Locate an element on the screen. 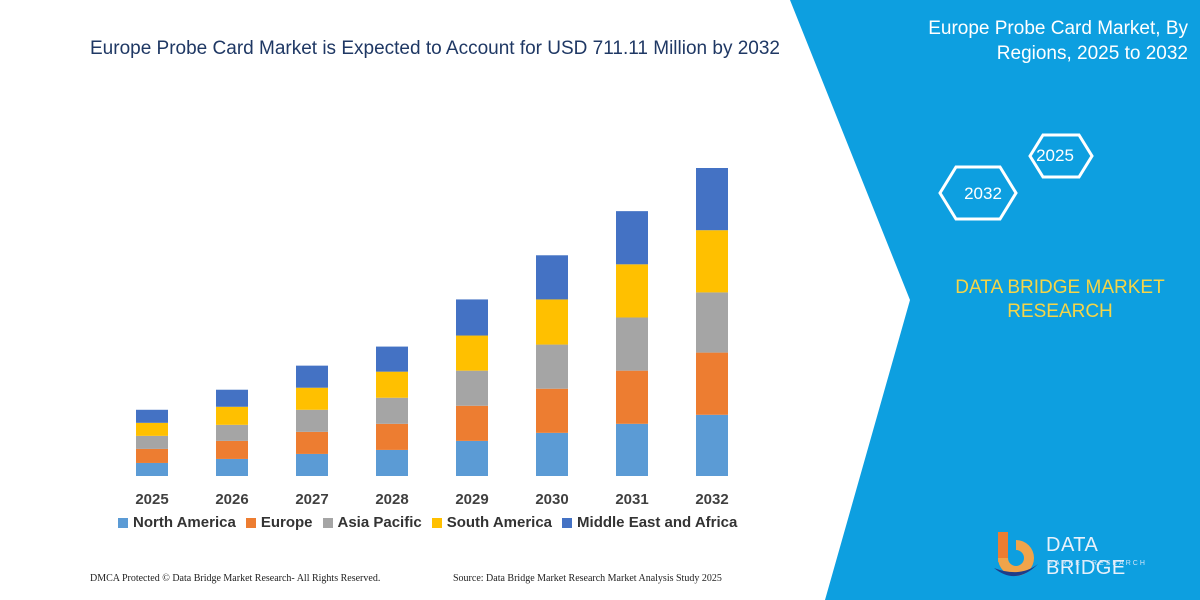 This screenshot has height=600, width=1200. legend-item: Asia Pacific is located at coordinates (372, 522).